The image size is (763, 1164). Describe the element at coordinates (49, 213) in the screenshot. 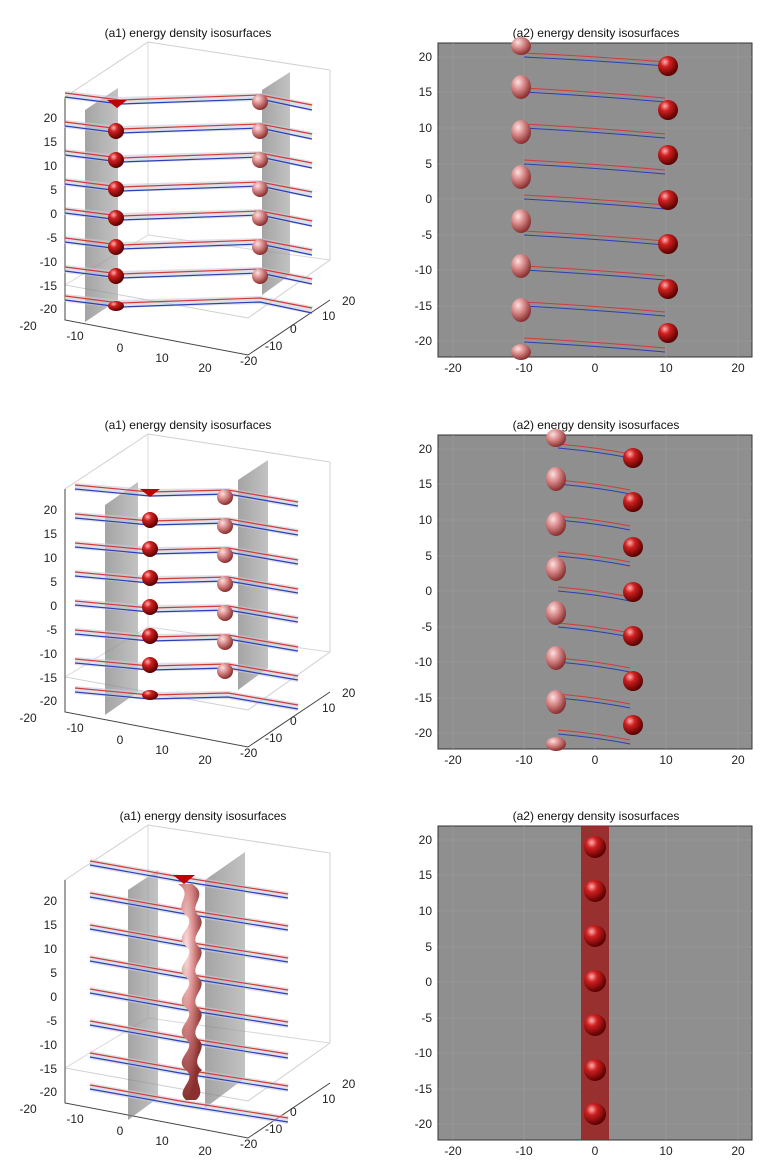

I see `z-axis-ticks: 20 15 10 5 0 -5 -10 -15 -20` at that location.